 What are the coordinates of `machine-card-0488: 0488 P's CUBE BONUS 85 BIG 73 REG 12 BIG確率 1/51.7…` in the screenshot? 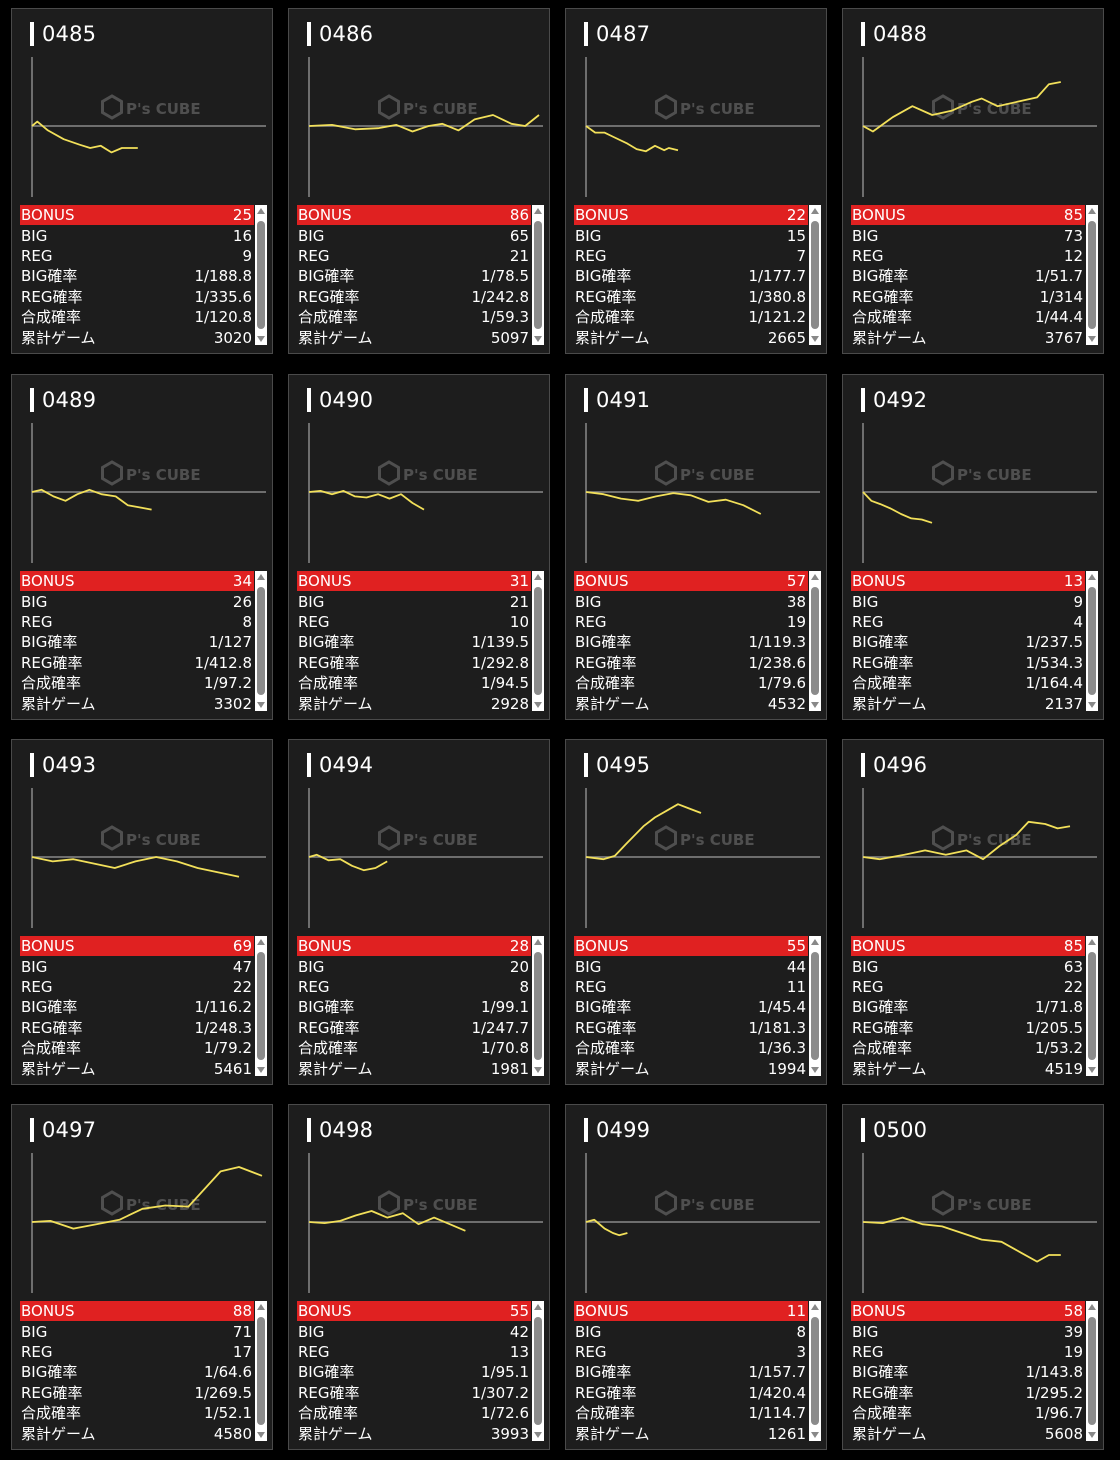 It's located at (973, 181).